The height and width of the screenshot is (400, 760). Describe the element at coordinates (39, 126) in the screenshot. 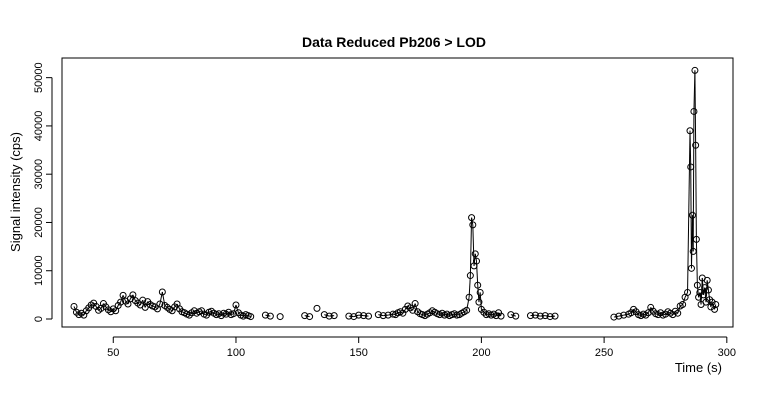

I see `y-tick-label: 40000` at that location.